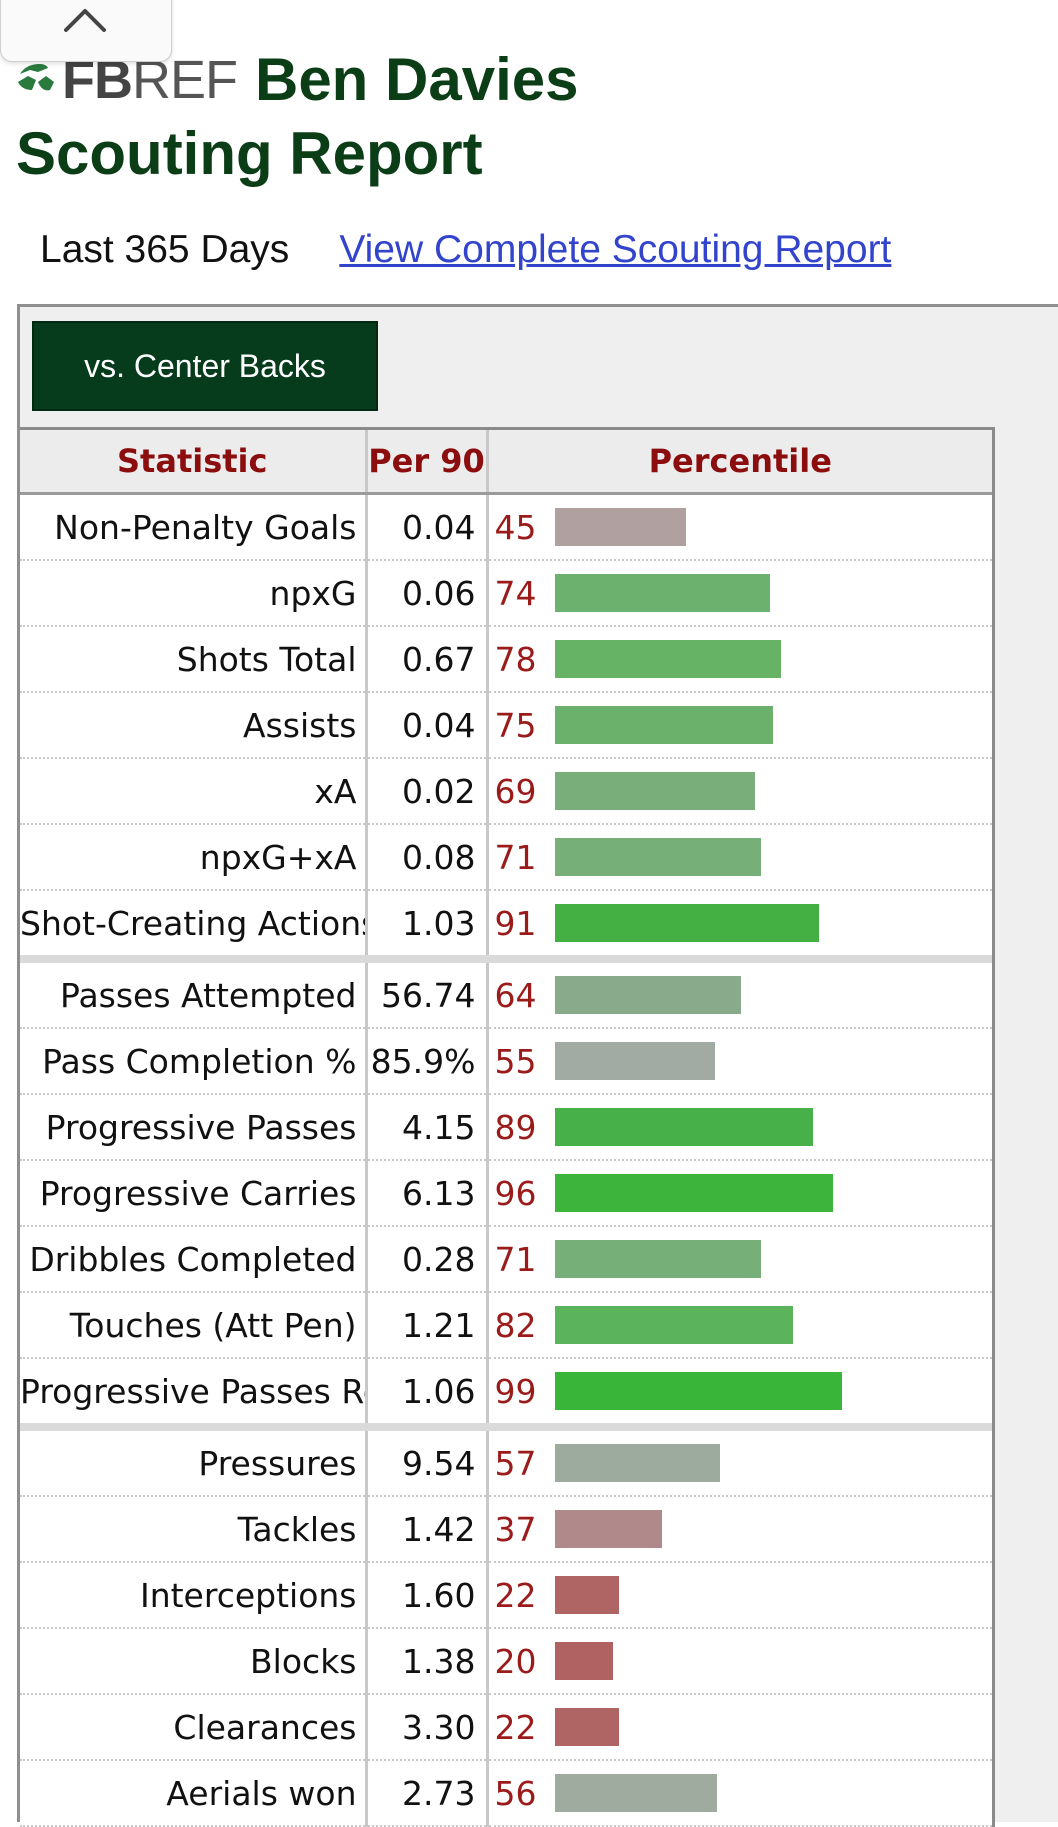 This screenshot has height=1827, width=1058. I want to click on percentile-cell: 89, so click(740, 1127).